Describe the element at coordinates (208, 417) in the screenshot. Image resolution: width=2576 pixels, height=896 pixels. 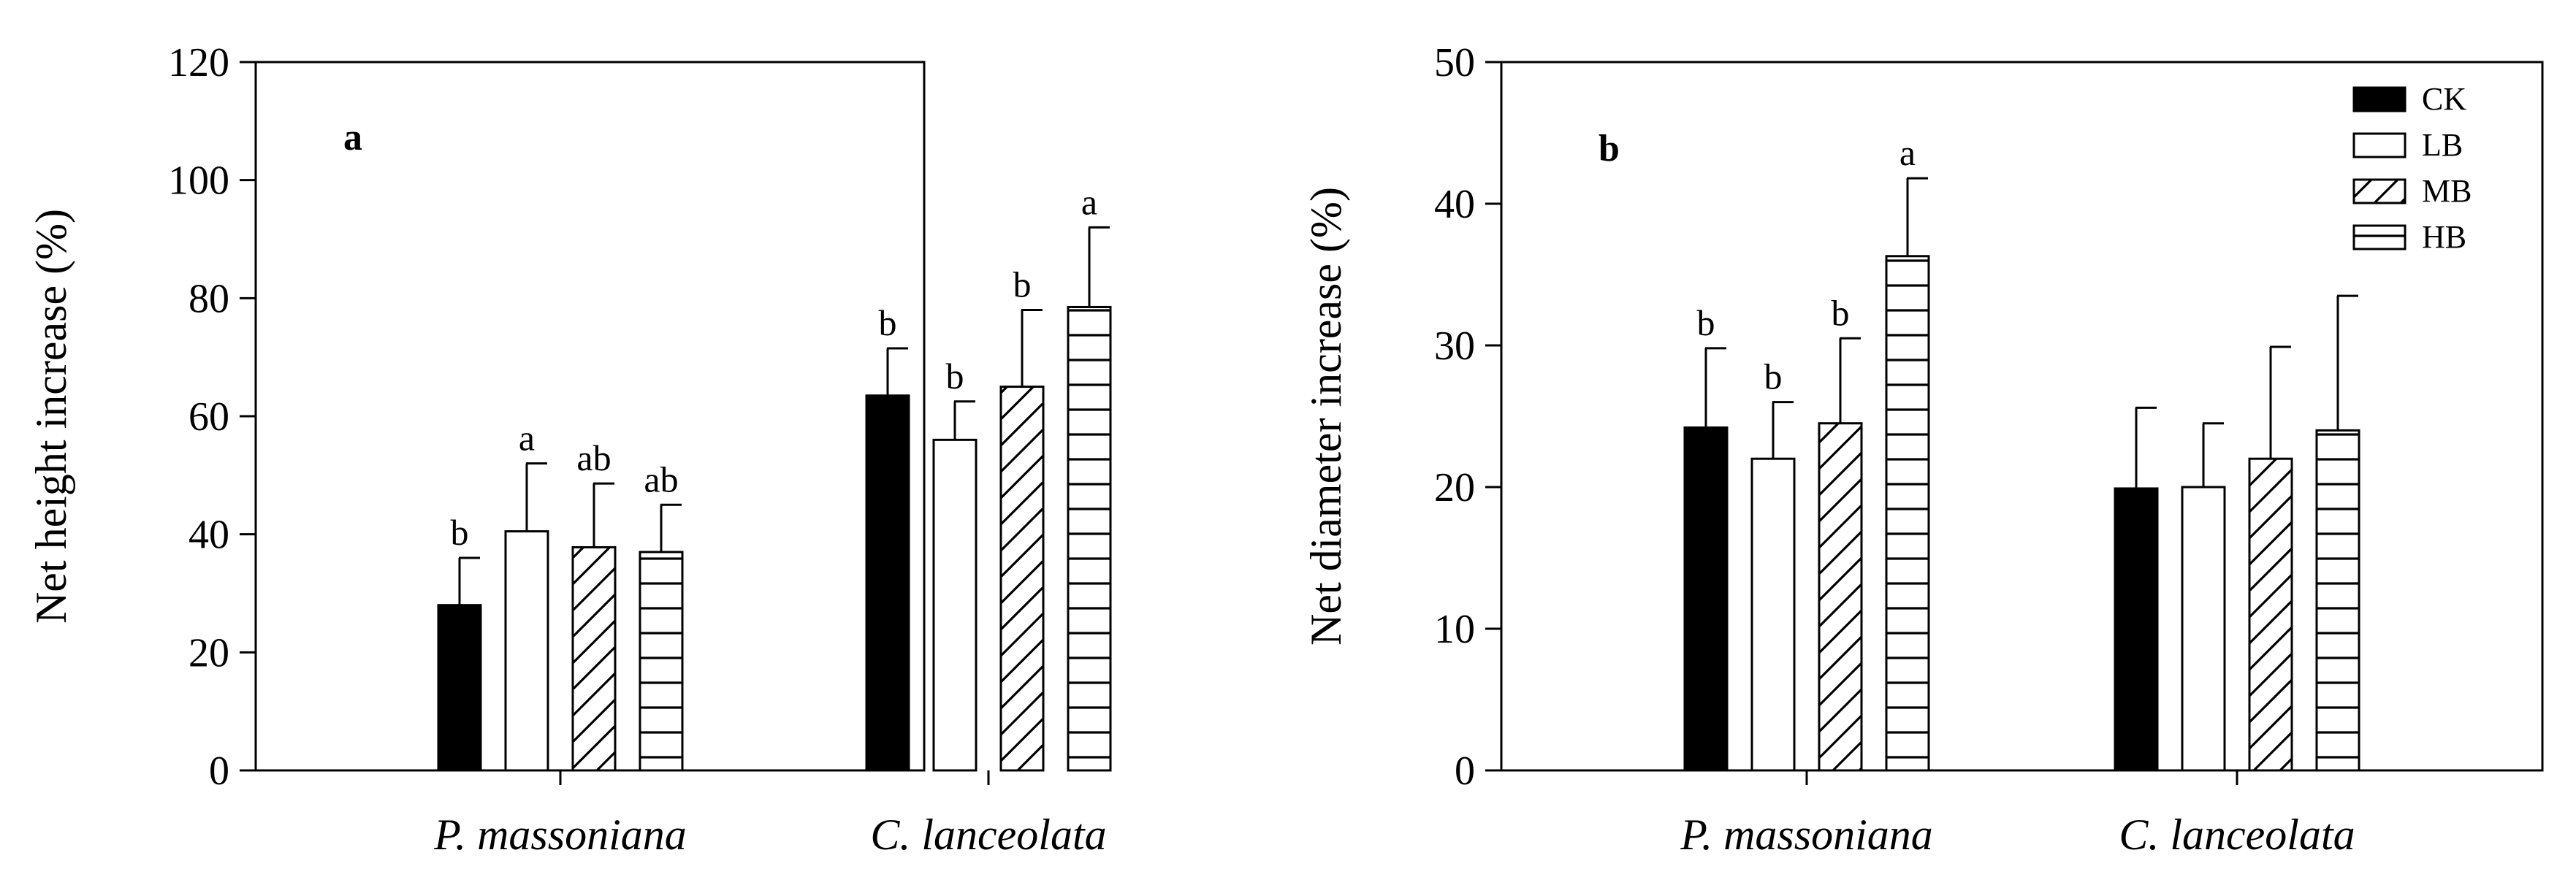
I see `y-tick-label: 60` at that location.